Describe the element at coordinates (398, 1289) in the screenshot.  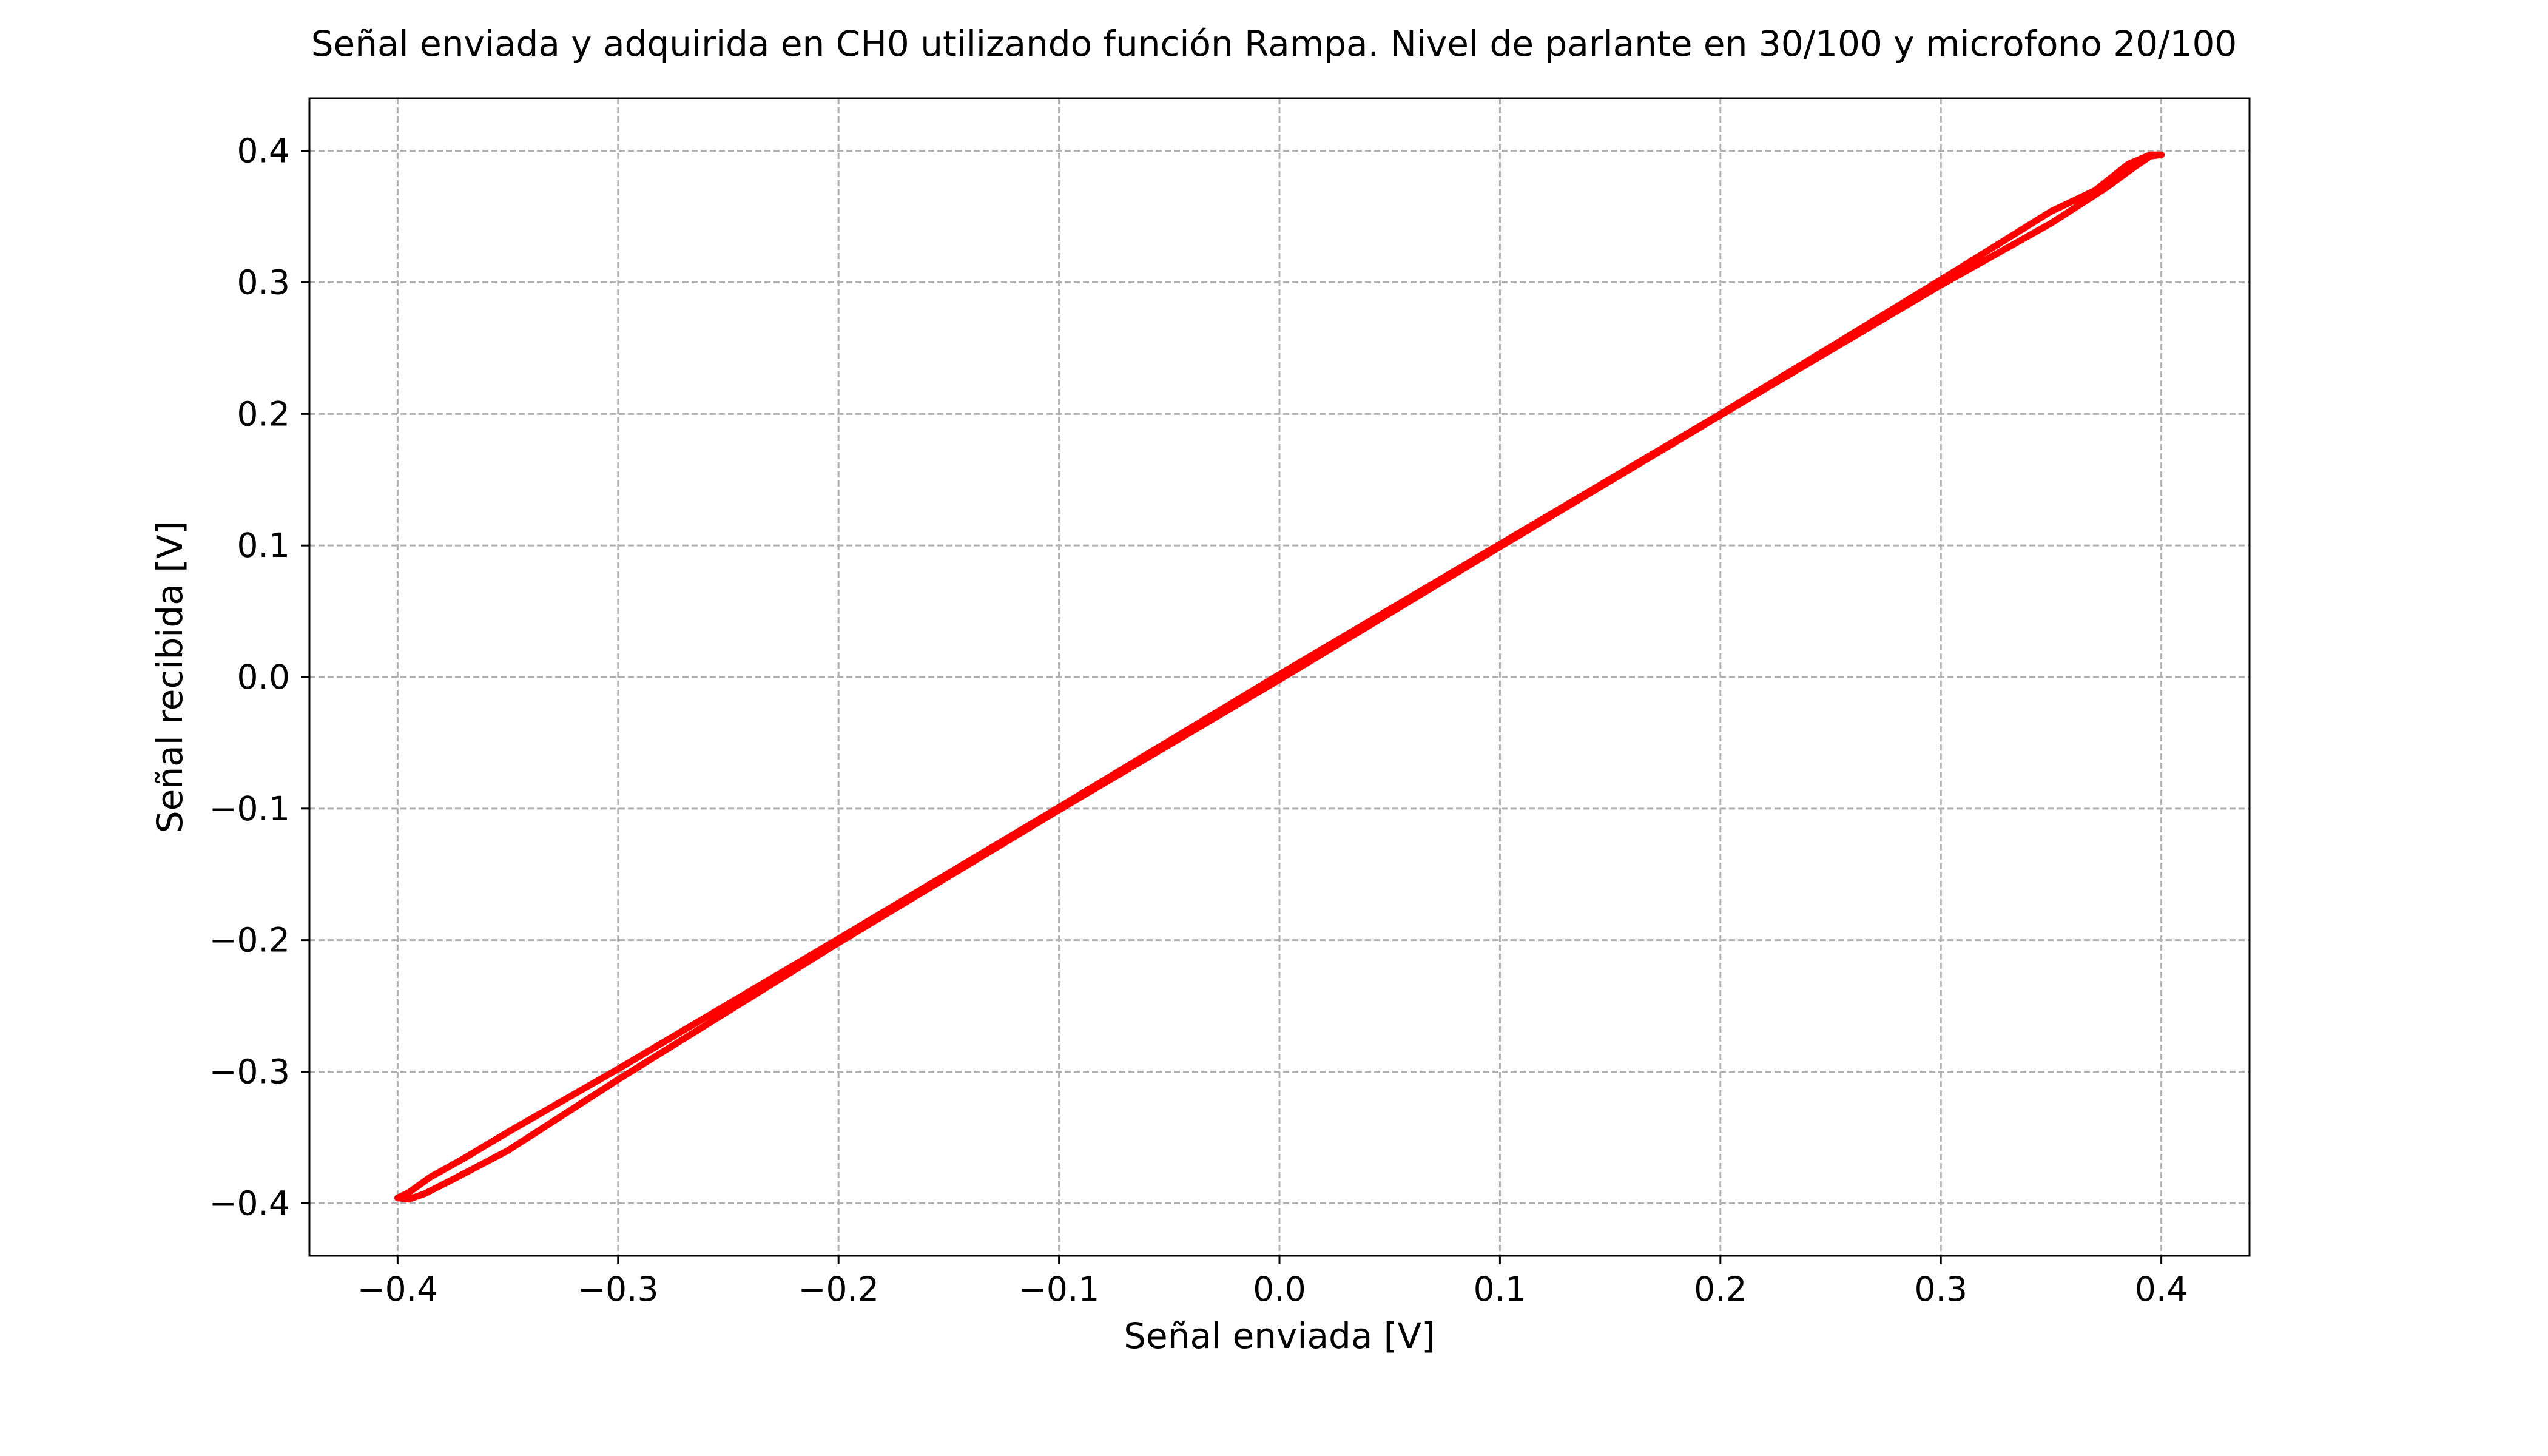
I see `x-tick-label: −0.4` at that location.